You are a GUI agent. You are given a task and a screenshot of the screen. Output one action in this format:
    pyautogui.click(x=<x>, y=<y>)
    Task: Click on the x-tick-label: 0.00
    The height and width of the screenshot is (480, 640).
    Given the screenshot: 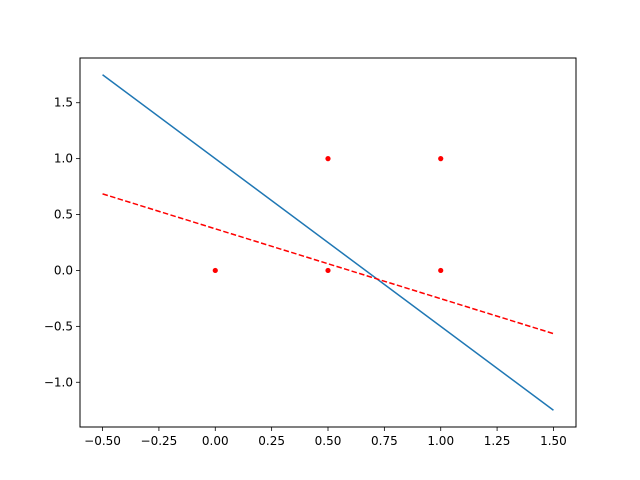 What is the action you would take?
    pyautogui.click(x=215, y=441)
    